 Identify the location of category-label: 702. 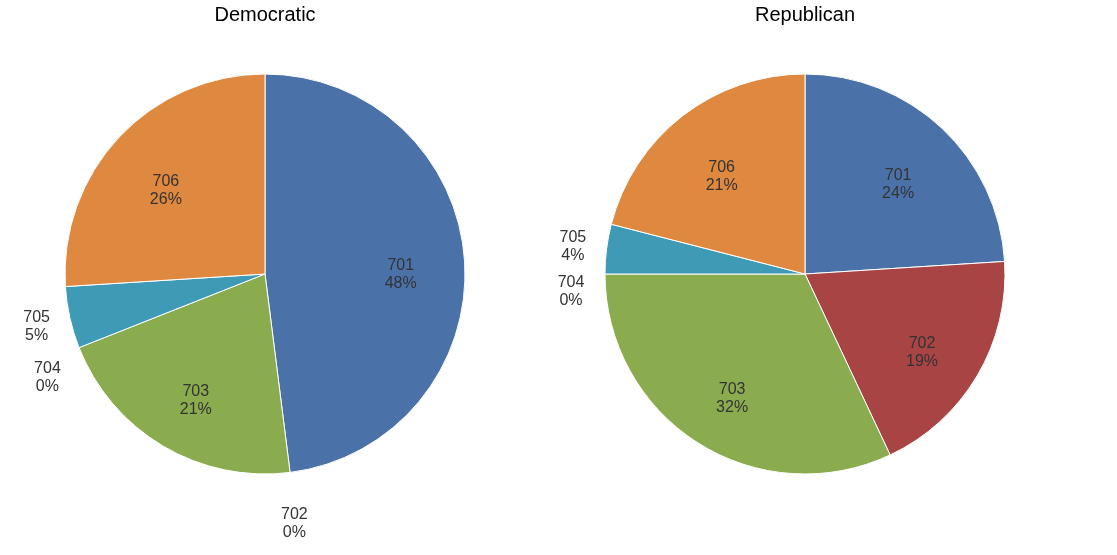
(294, 514).